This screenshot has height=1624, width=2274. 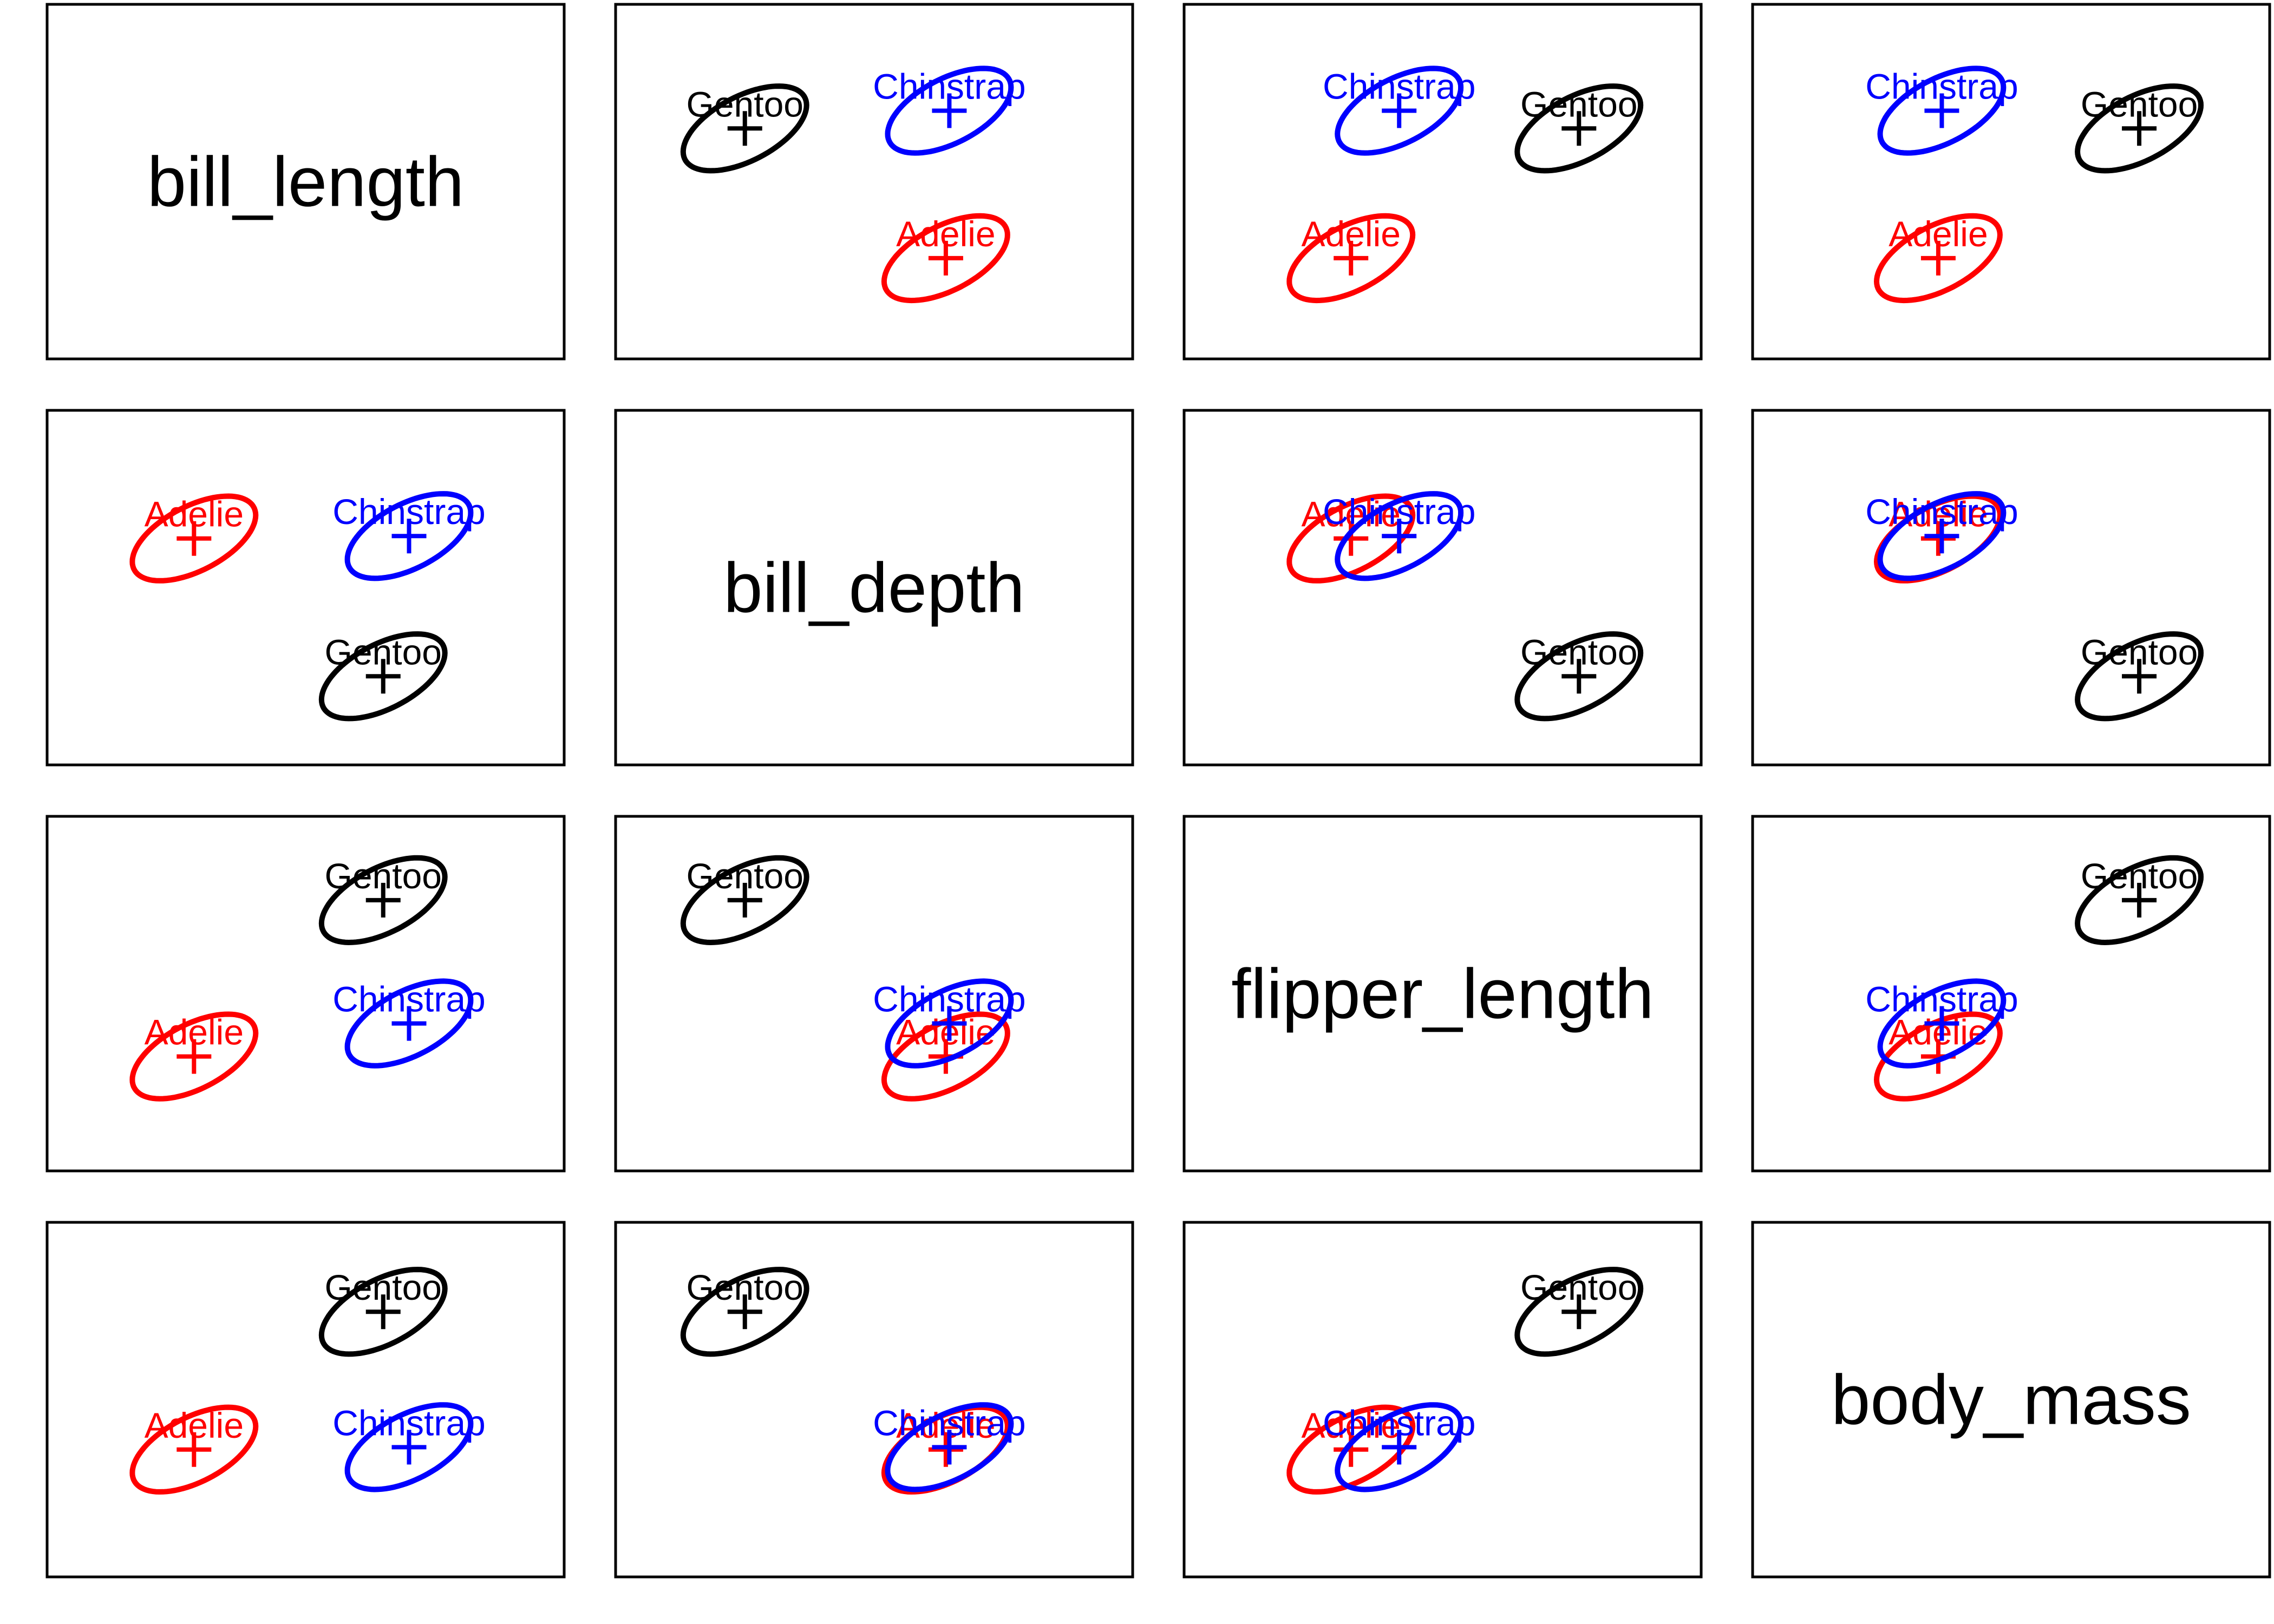 I want to click on panel-flipper_length-vs-flipper_length: flipper_length, so click(x=1443, y=994).